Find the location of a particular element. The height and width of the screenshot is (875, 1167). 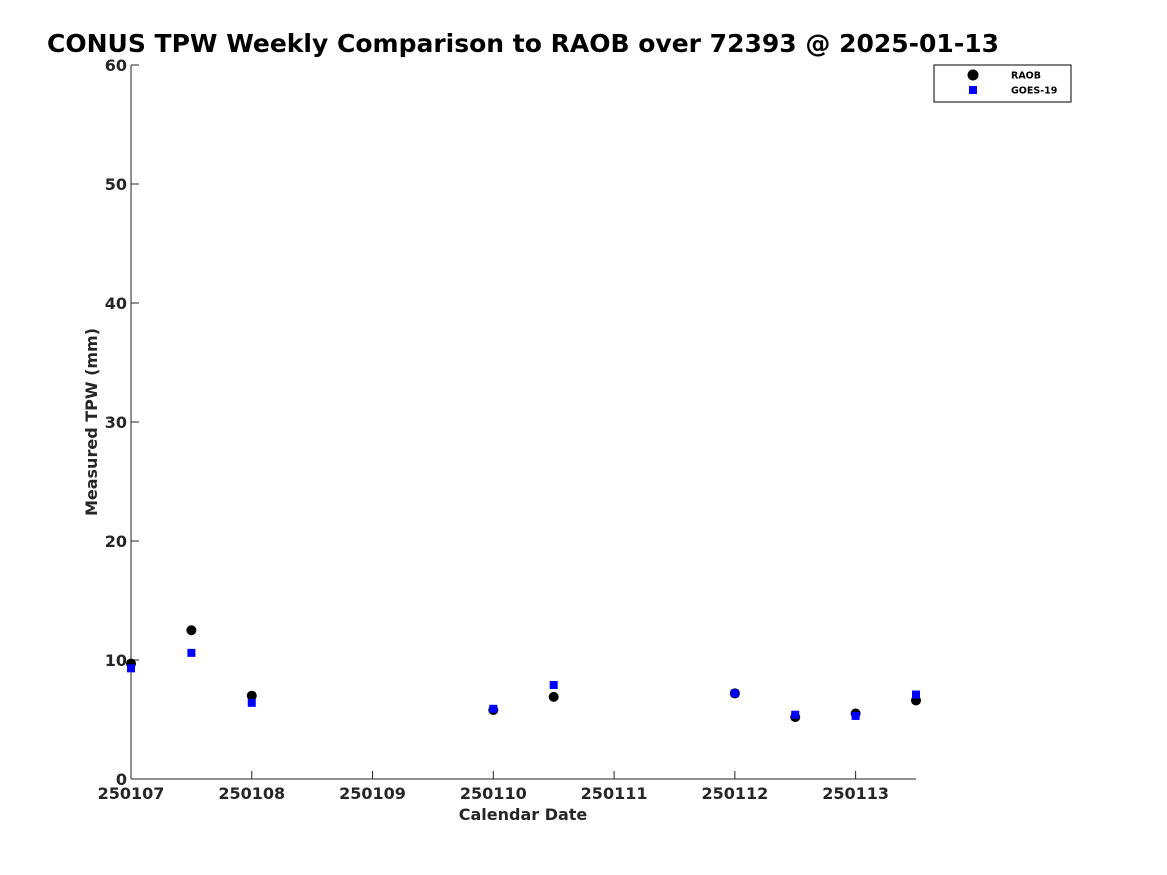

x-tick-label: 250111 is located at coordinates (614, 793).